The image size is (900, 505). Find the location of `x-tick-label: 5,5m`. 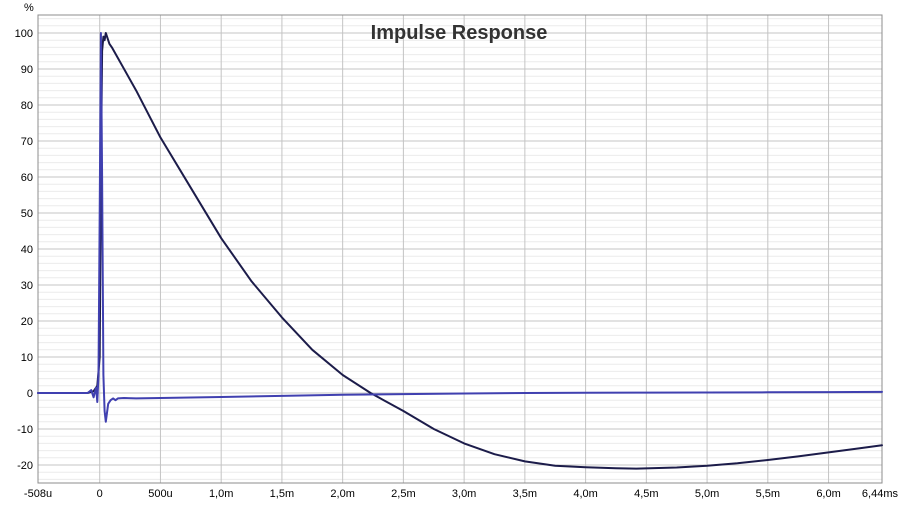

x-tick-label: 5,5m is located at coordinates (768, 494).